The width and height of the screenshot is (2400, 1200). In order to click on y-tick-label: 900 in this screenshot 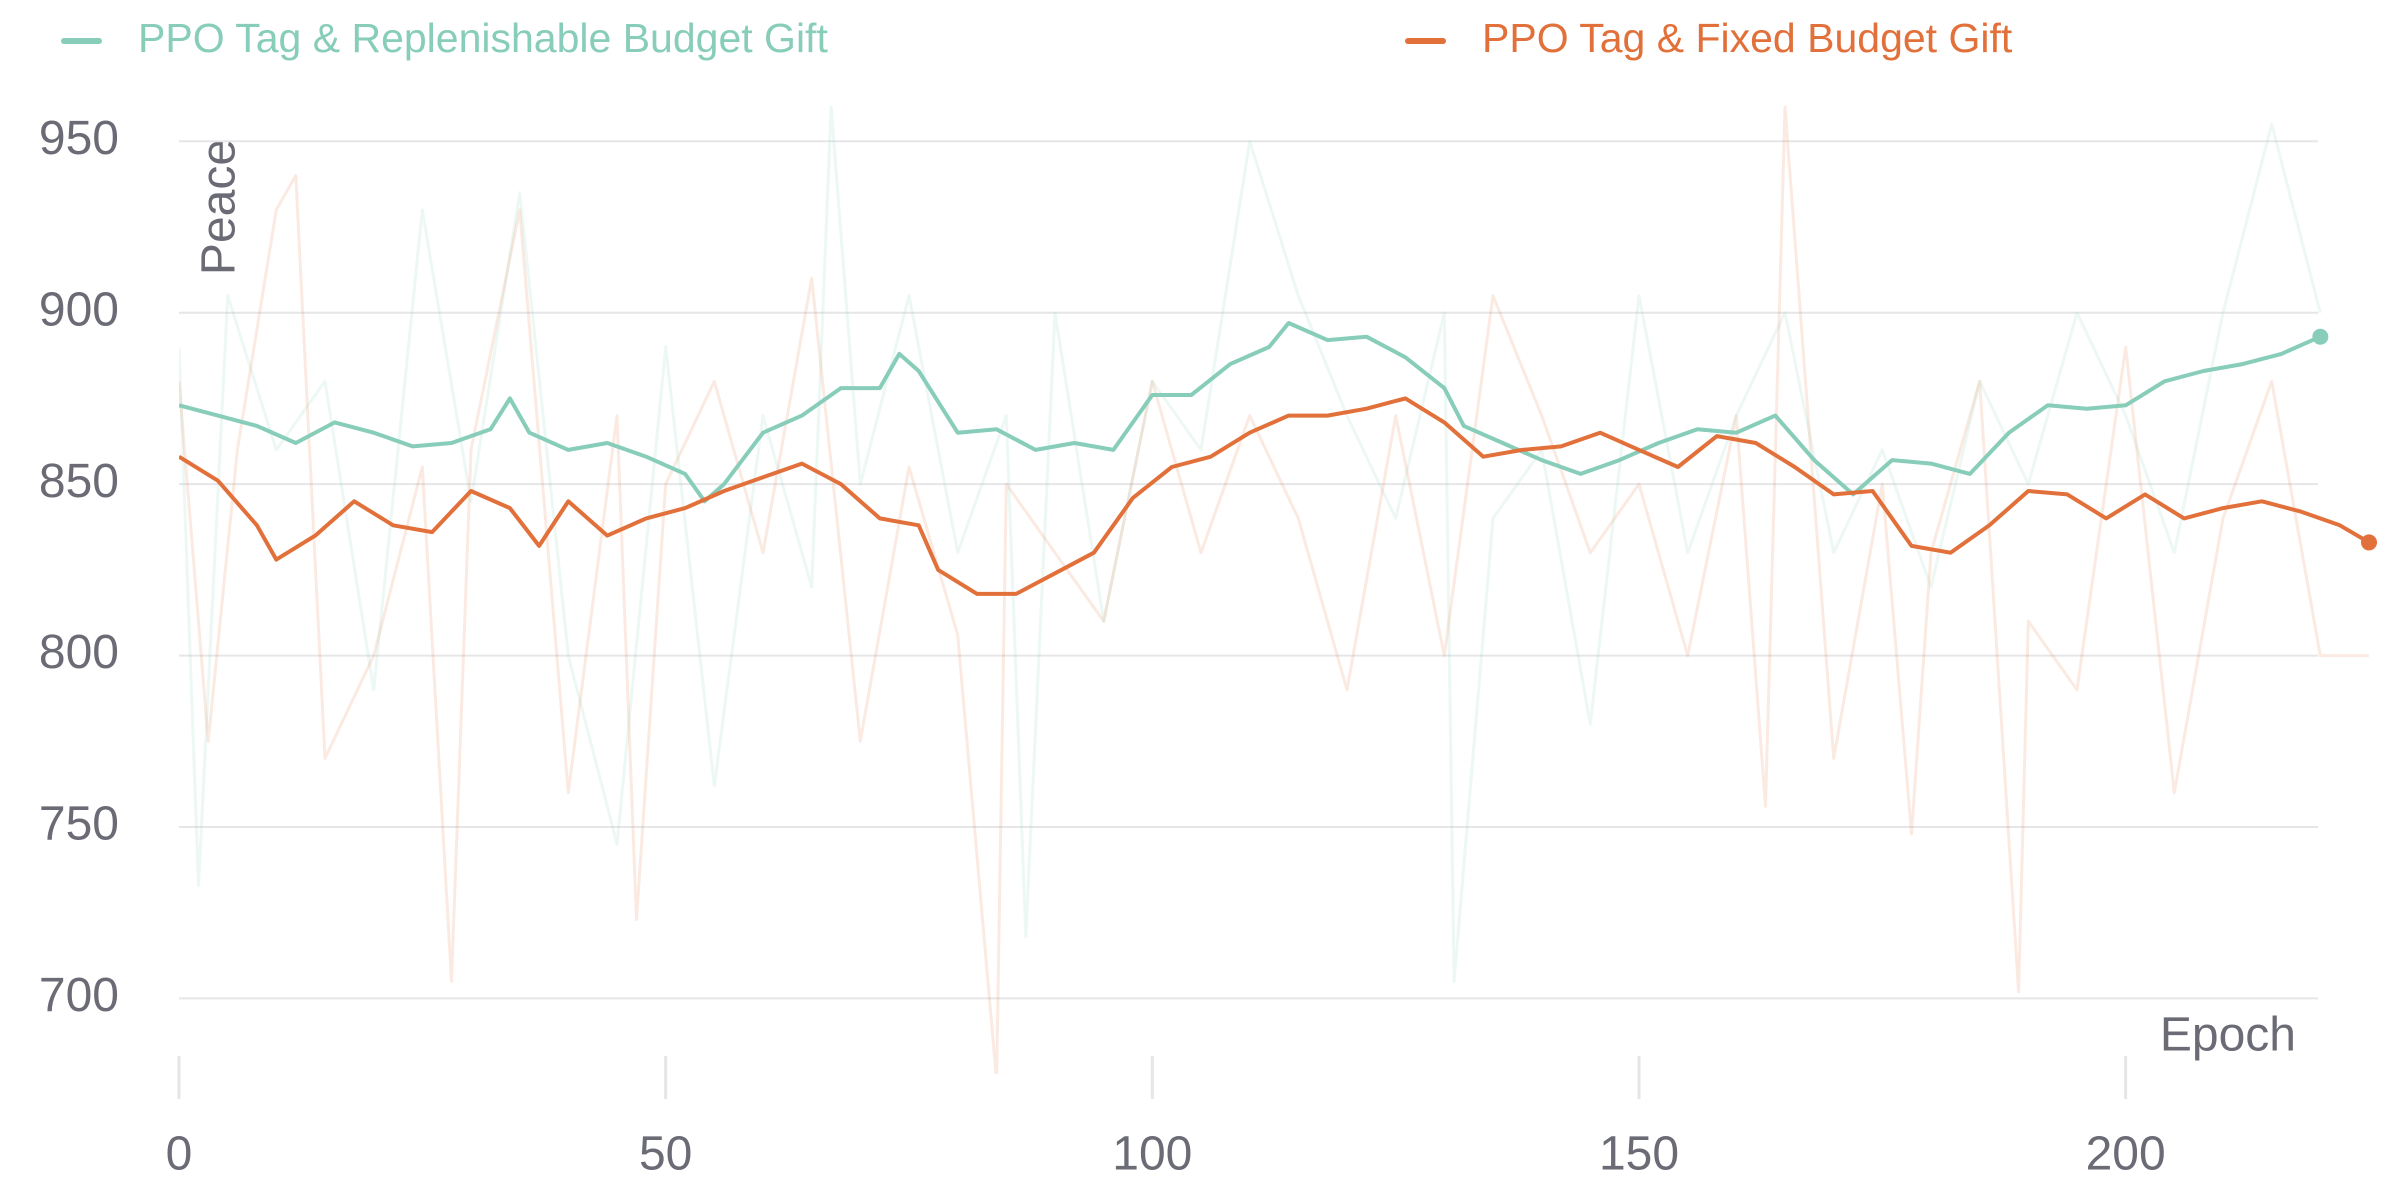, I will do `click(79, 309)`.